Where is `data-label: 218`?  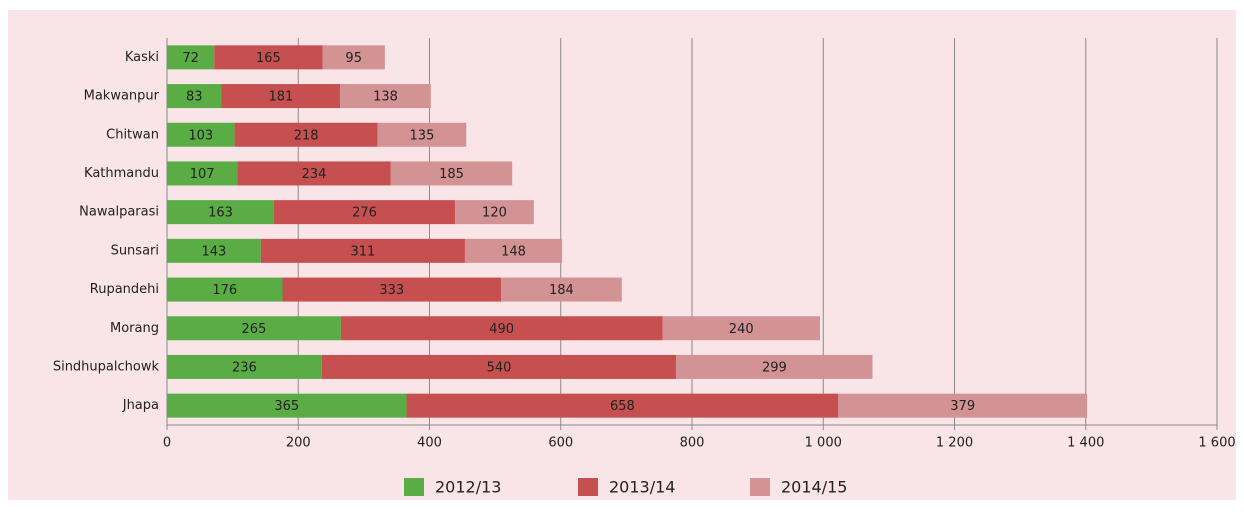 data-label: 218 is located at coordinates (306, 135).